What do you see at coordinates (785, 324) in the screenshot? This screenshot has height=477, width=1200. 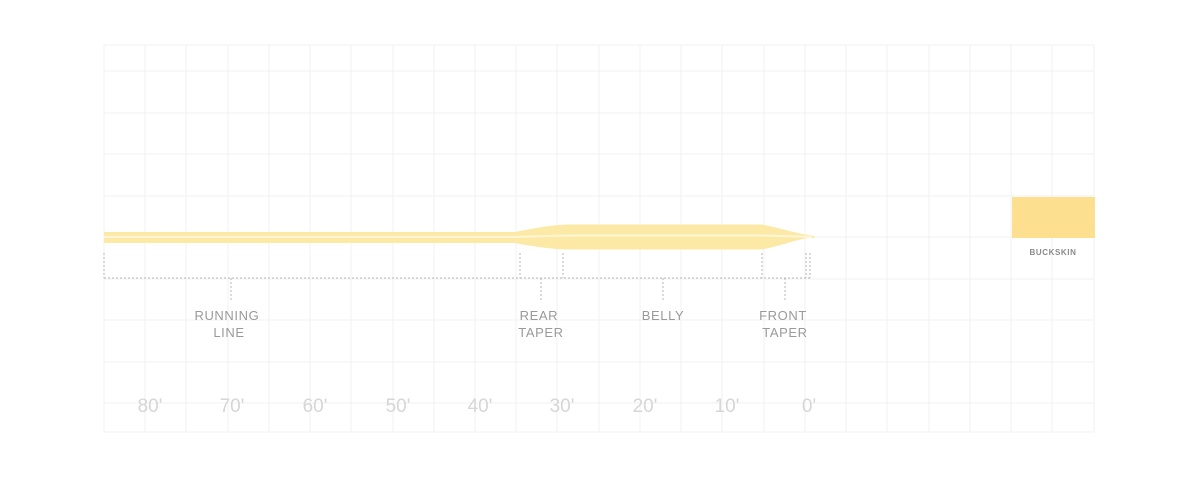 I see `section-label-front-taper: FRONT TAPER` at bounding box center [785, 324].